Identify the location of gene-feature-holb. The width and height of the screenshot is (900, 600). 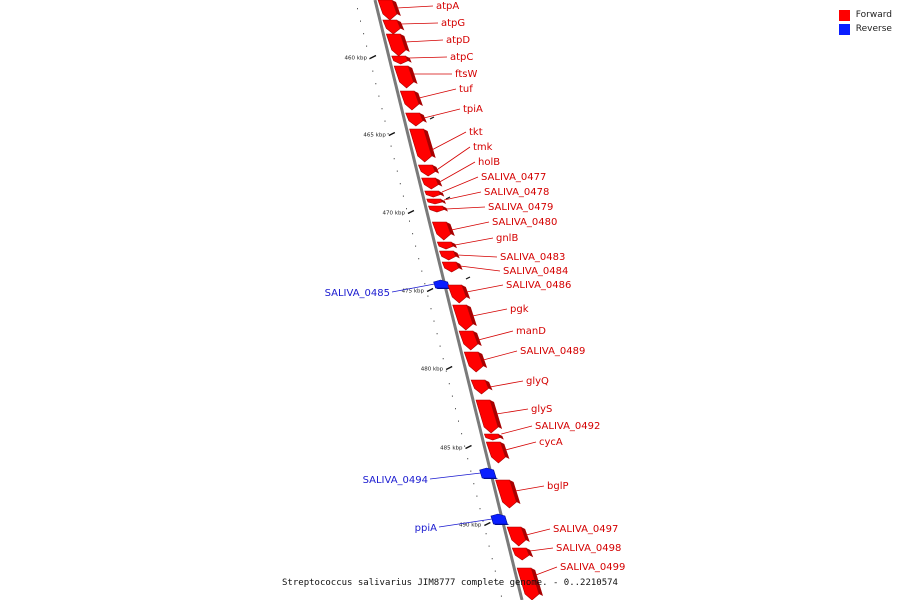
(432, 183).